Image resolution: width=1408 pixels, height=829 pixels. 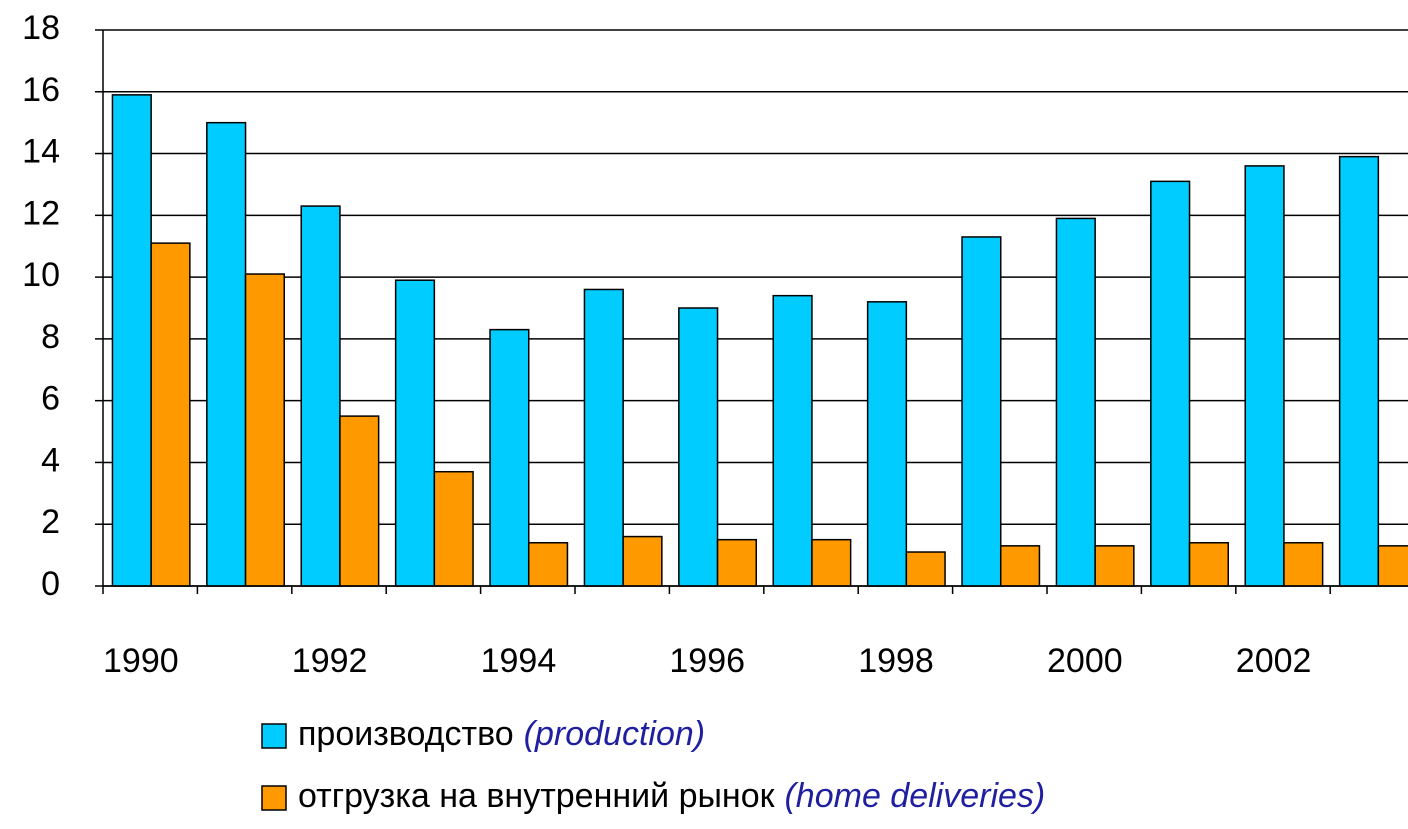 What do you see at coordinates (1274, 661) in the screenshot?
I see `x-tick-label: 2002` at bounding box center [1274, 661].